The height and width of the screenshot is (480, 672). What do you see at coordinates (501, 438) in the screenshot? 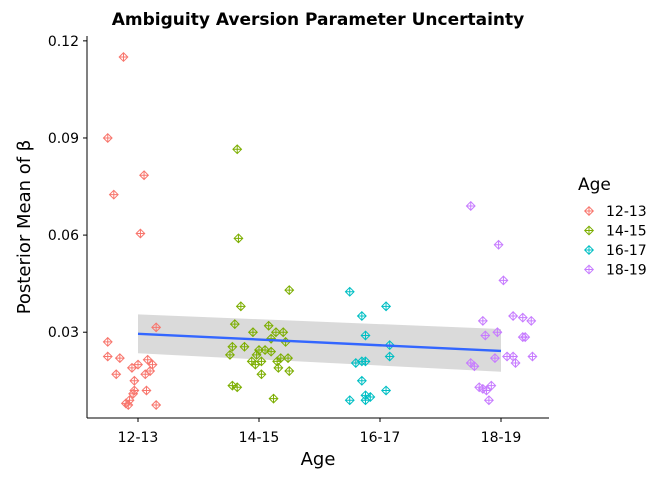
I see `x-tick-label: 18-19` at bounding box center [501, 438].